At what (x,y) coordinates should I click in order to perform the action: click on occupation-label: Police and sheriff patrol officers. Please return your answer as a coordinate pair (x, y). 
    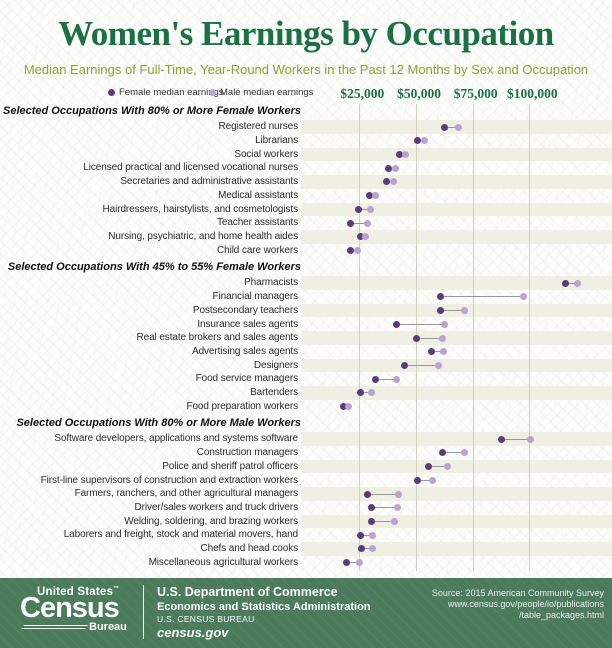
    Looking at the image, I should click on (230, 466).